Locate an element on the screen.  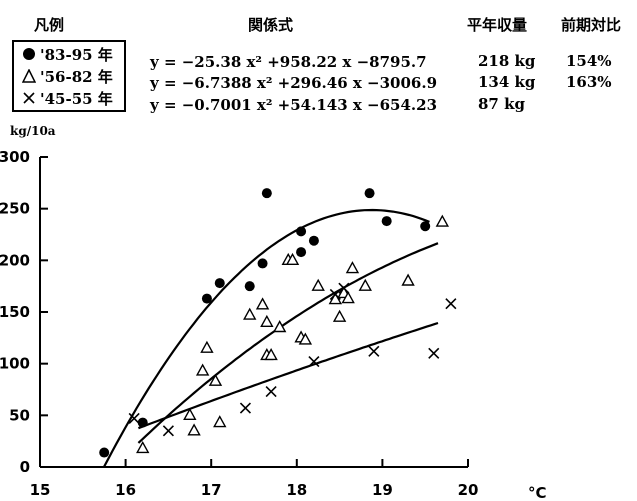
x-tick-label: 19 is located at coordinates (382, 490).